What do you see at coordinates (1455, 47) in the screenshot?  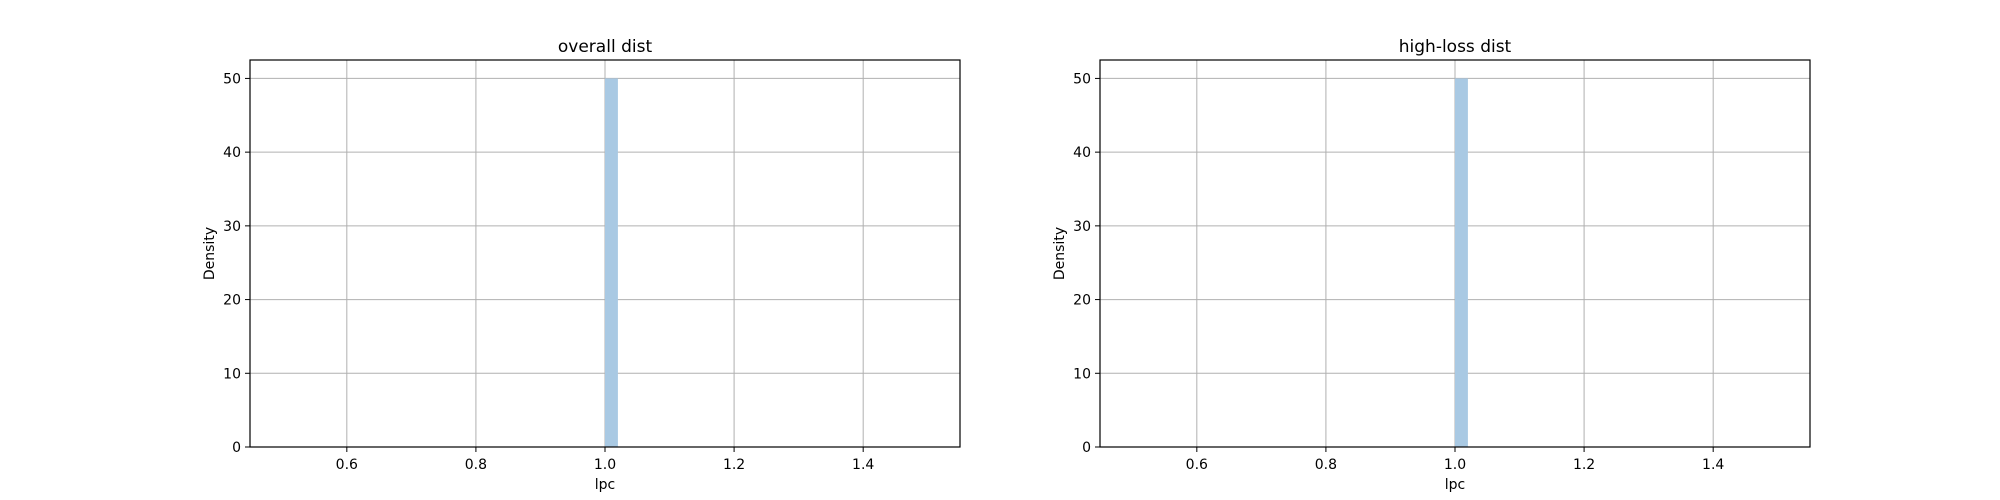 I see `chart-title: high-loss dist` at bounding box center [1455, 47].